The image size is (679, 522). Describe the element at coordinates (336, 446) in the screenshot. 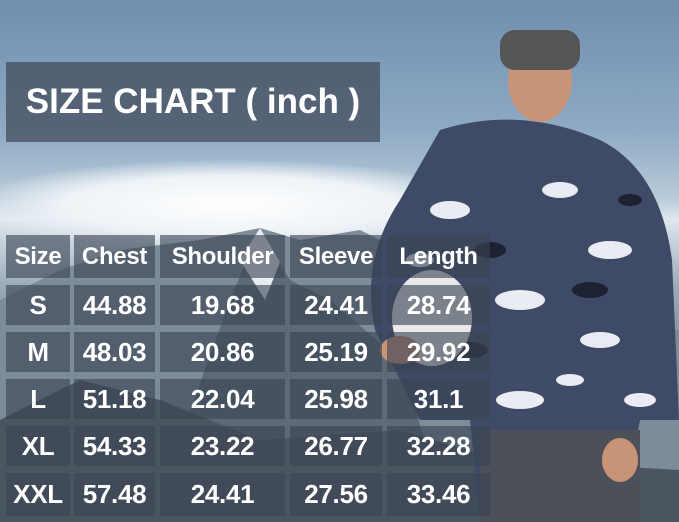

I see `cell-sleeve: 26.77` at that location.